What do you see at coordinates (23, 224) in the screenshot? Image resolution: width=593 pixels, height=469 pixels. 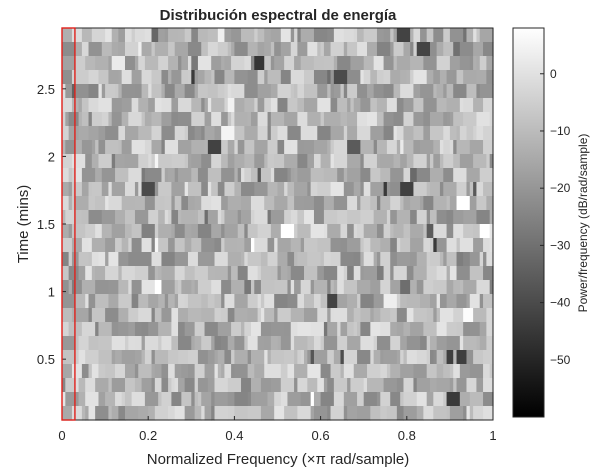 I see `y-axis-label: Time (mins)` at bounding box center [23, 224].